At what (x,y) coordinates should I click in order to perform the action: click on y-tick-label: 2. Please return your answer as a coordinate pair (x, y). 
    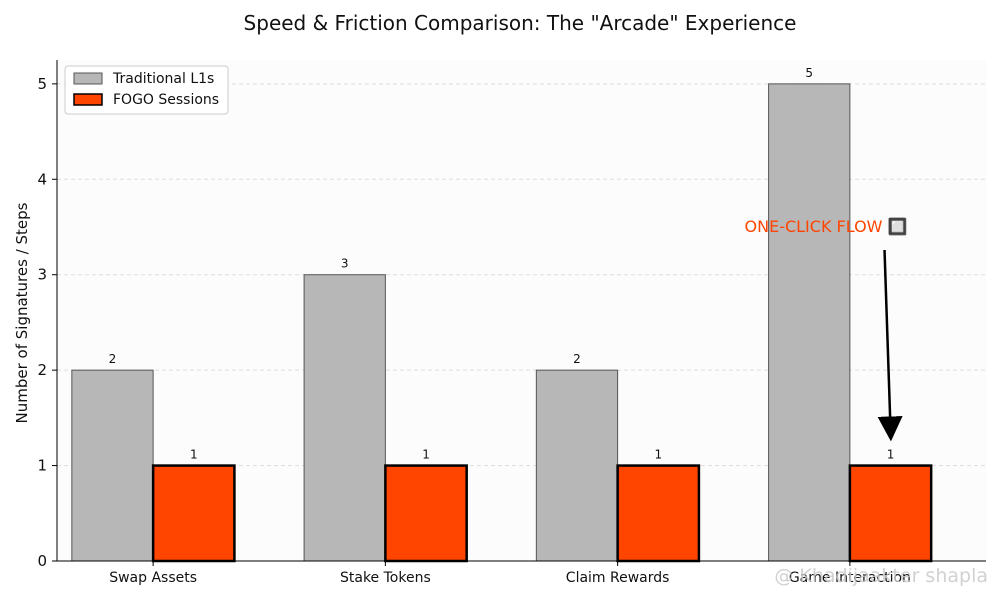
    Looking at the image, I should click on (42, 370).